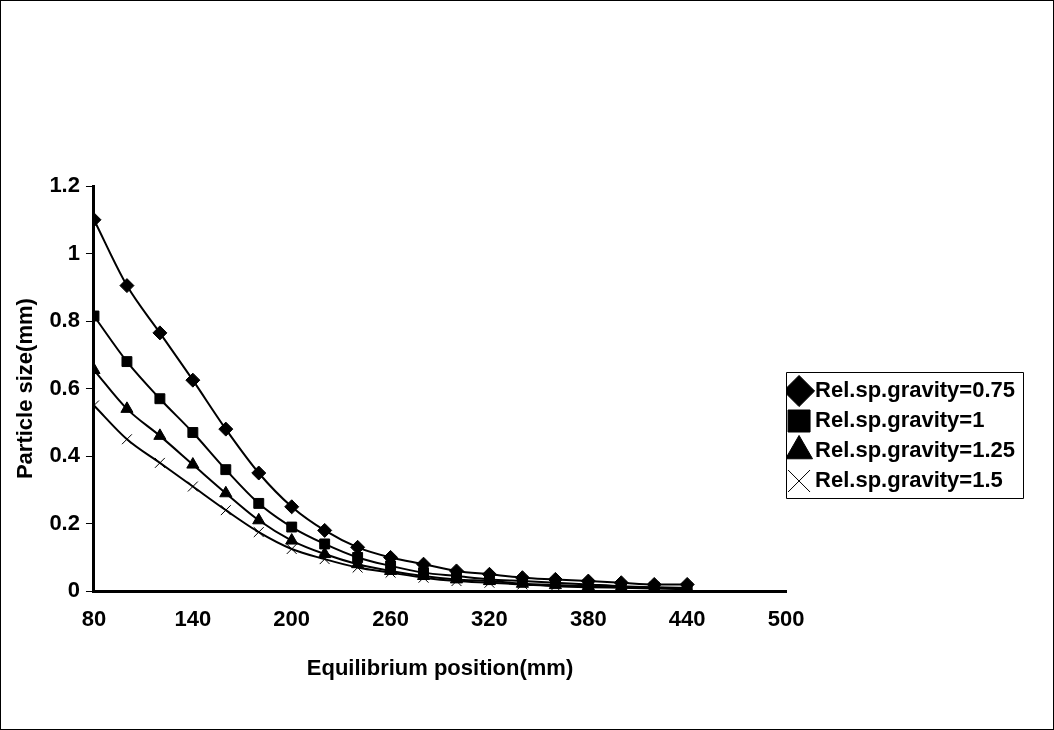 Image resolution: width=1054 pixels, height=730 pixels. I want to click on legend-label: Rel.sp.gravity=1.5, so click(909, 480).